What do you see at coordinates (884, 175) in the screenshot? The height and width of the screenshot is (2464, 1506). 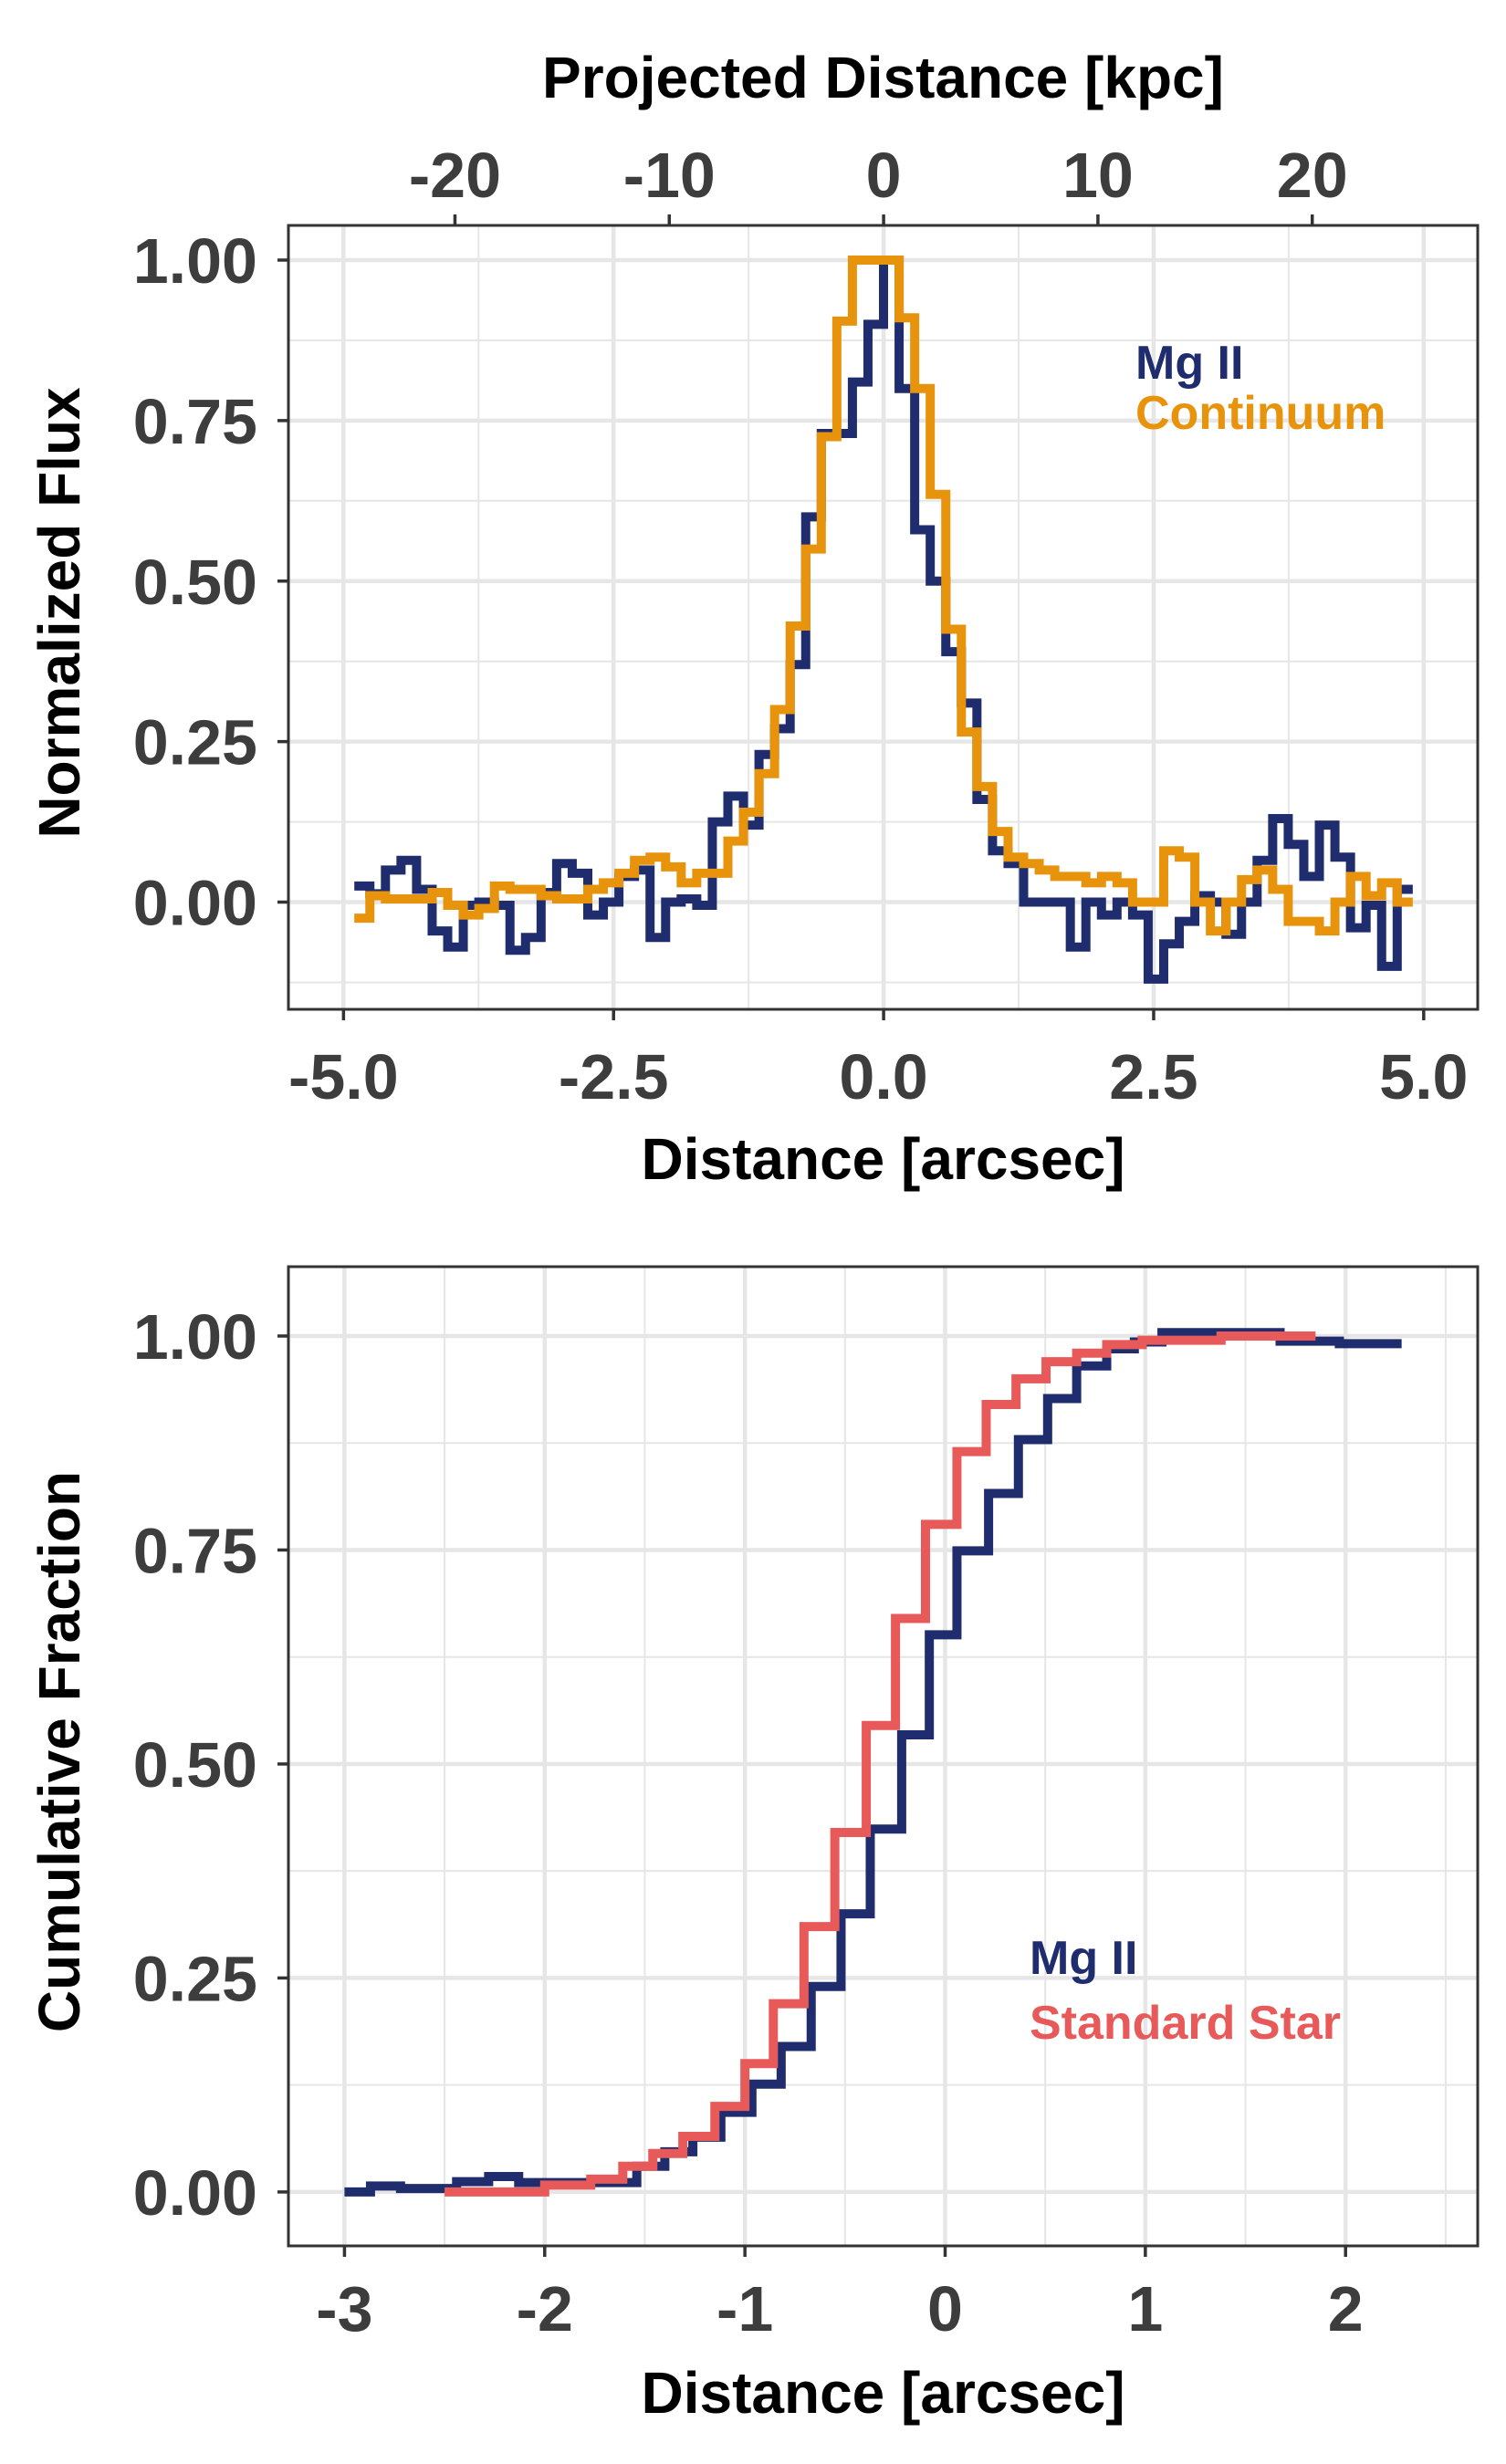 I see `top-x-tick-label: 0` at bounding box center [884, 175].